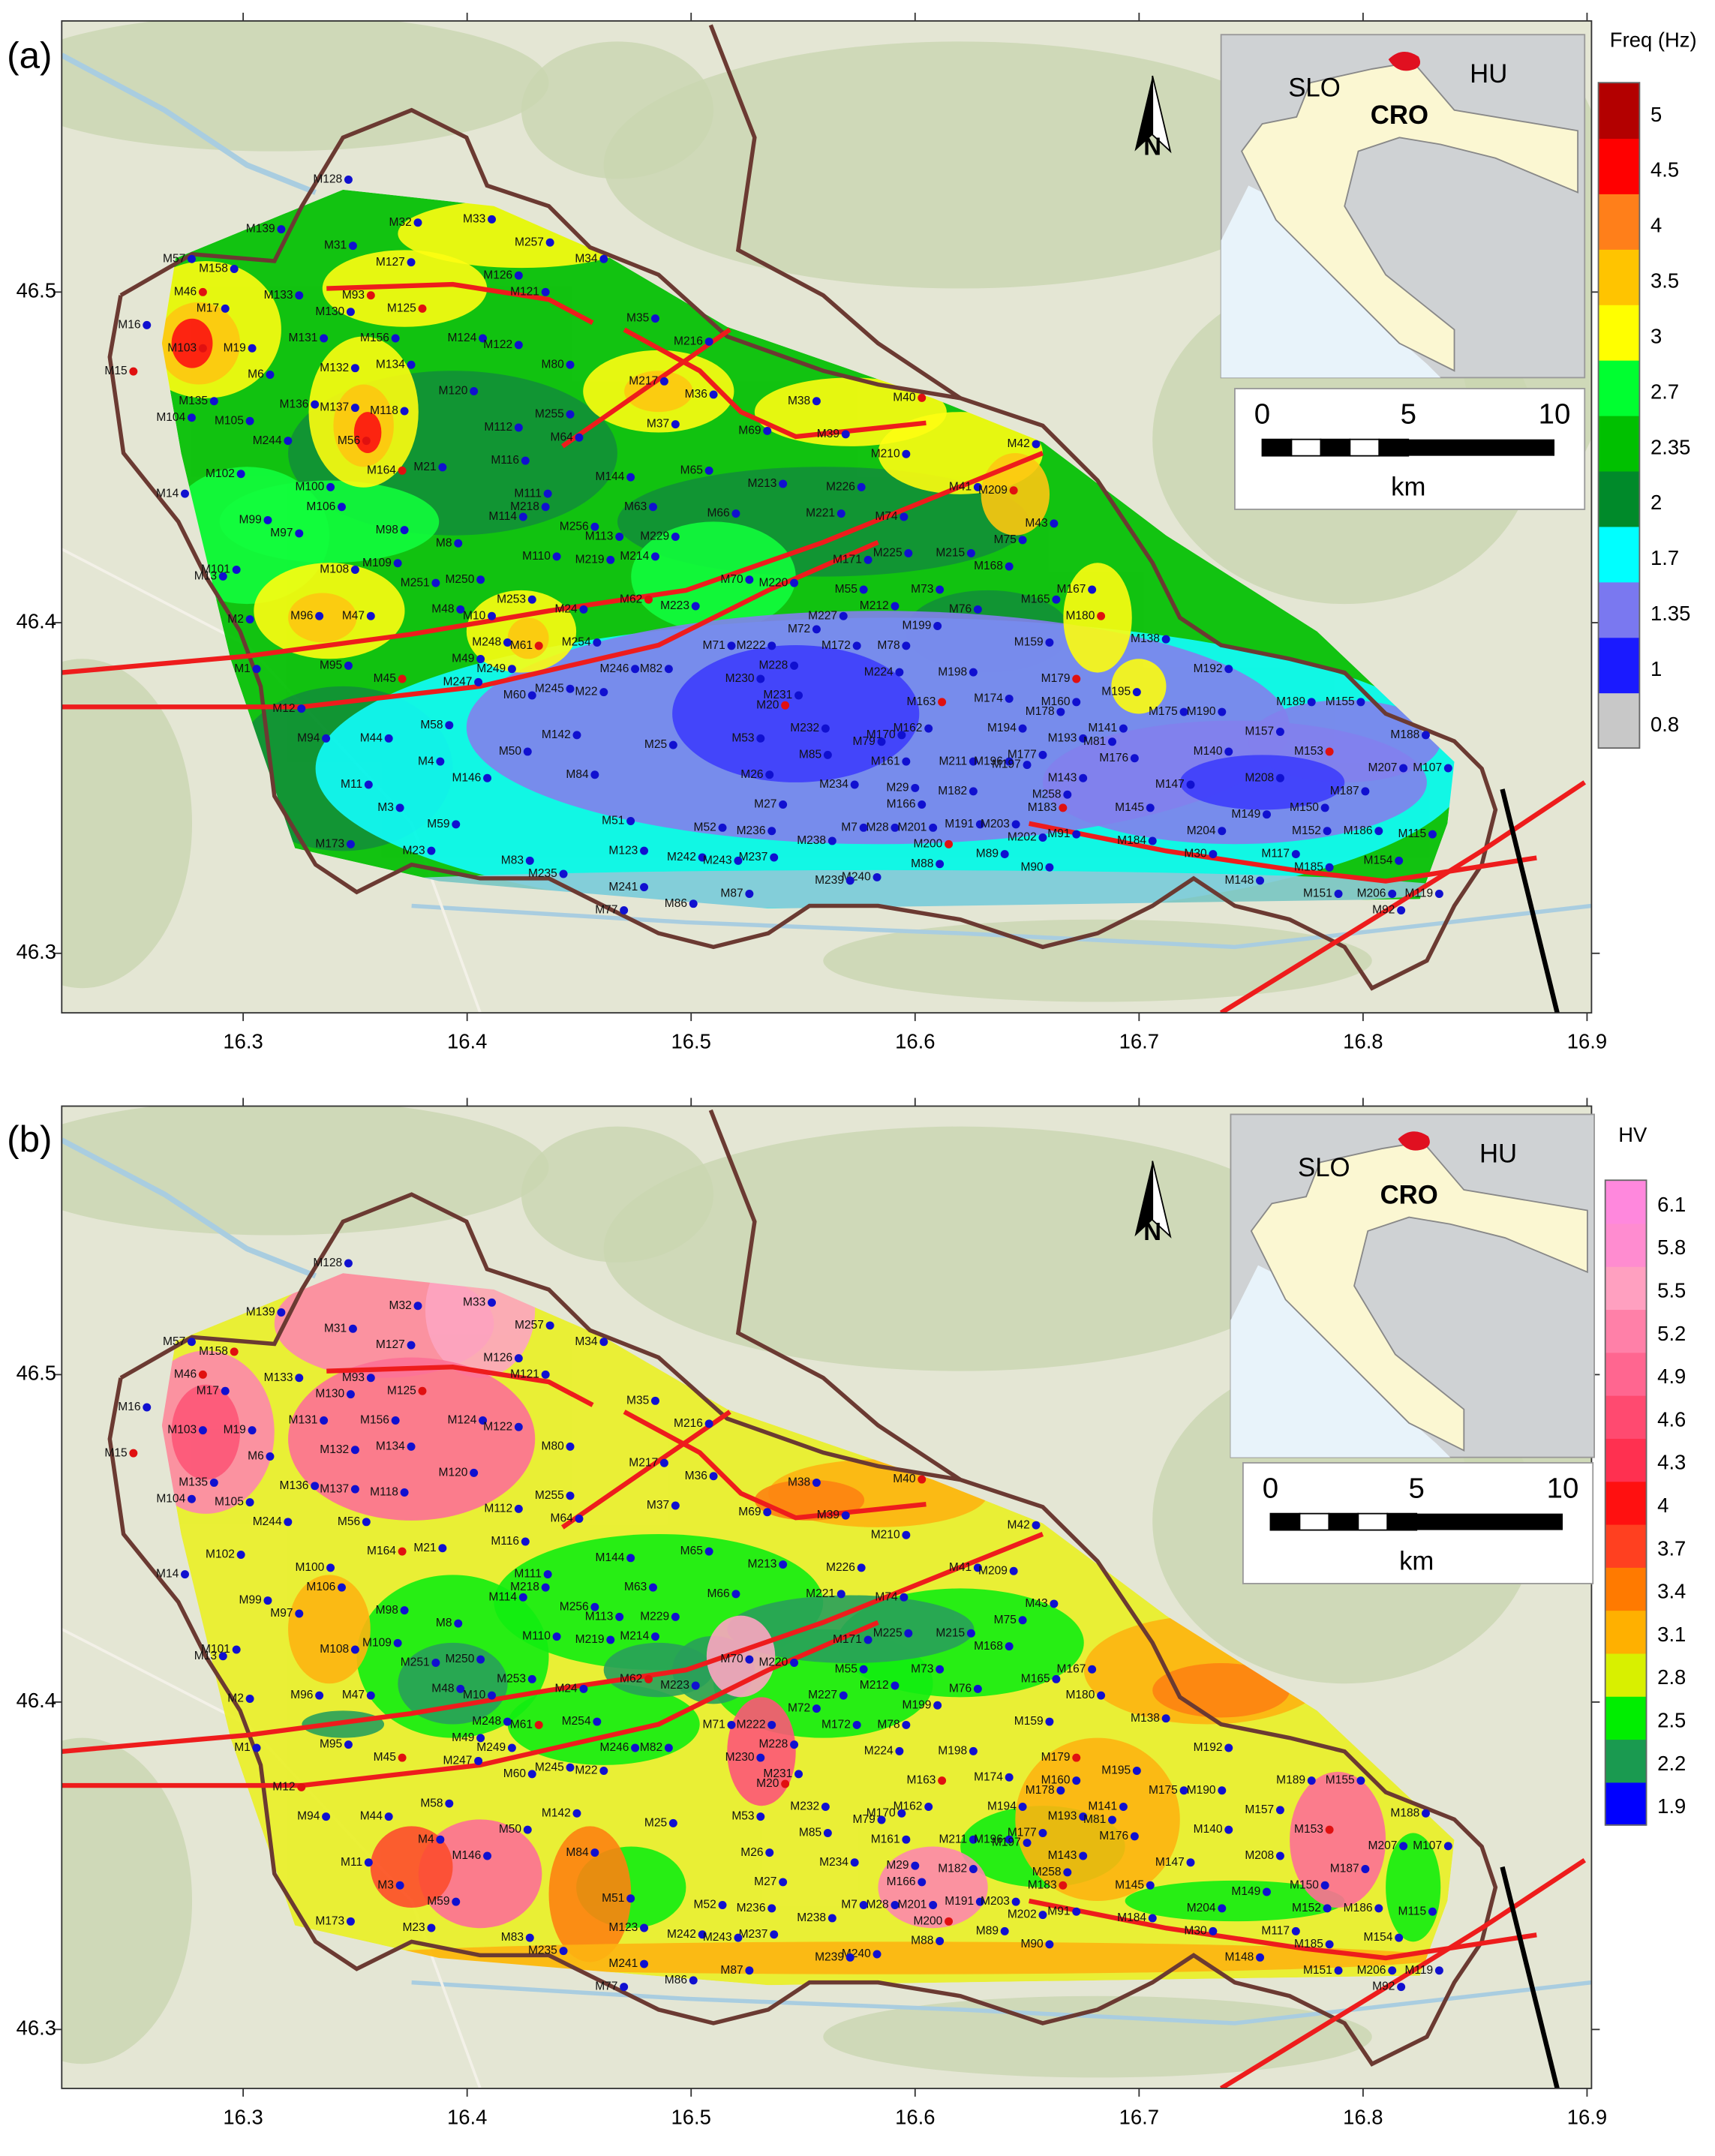 Image resolution: width=1715 pixels, height=2156 pixels. Describe the element at coordinates (497, 344) in the screenshot. I see `station-label: M122` at that location.